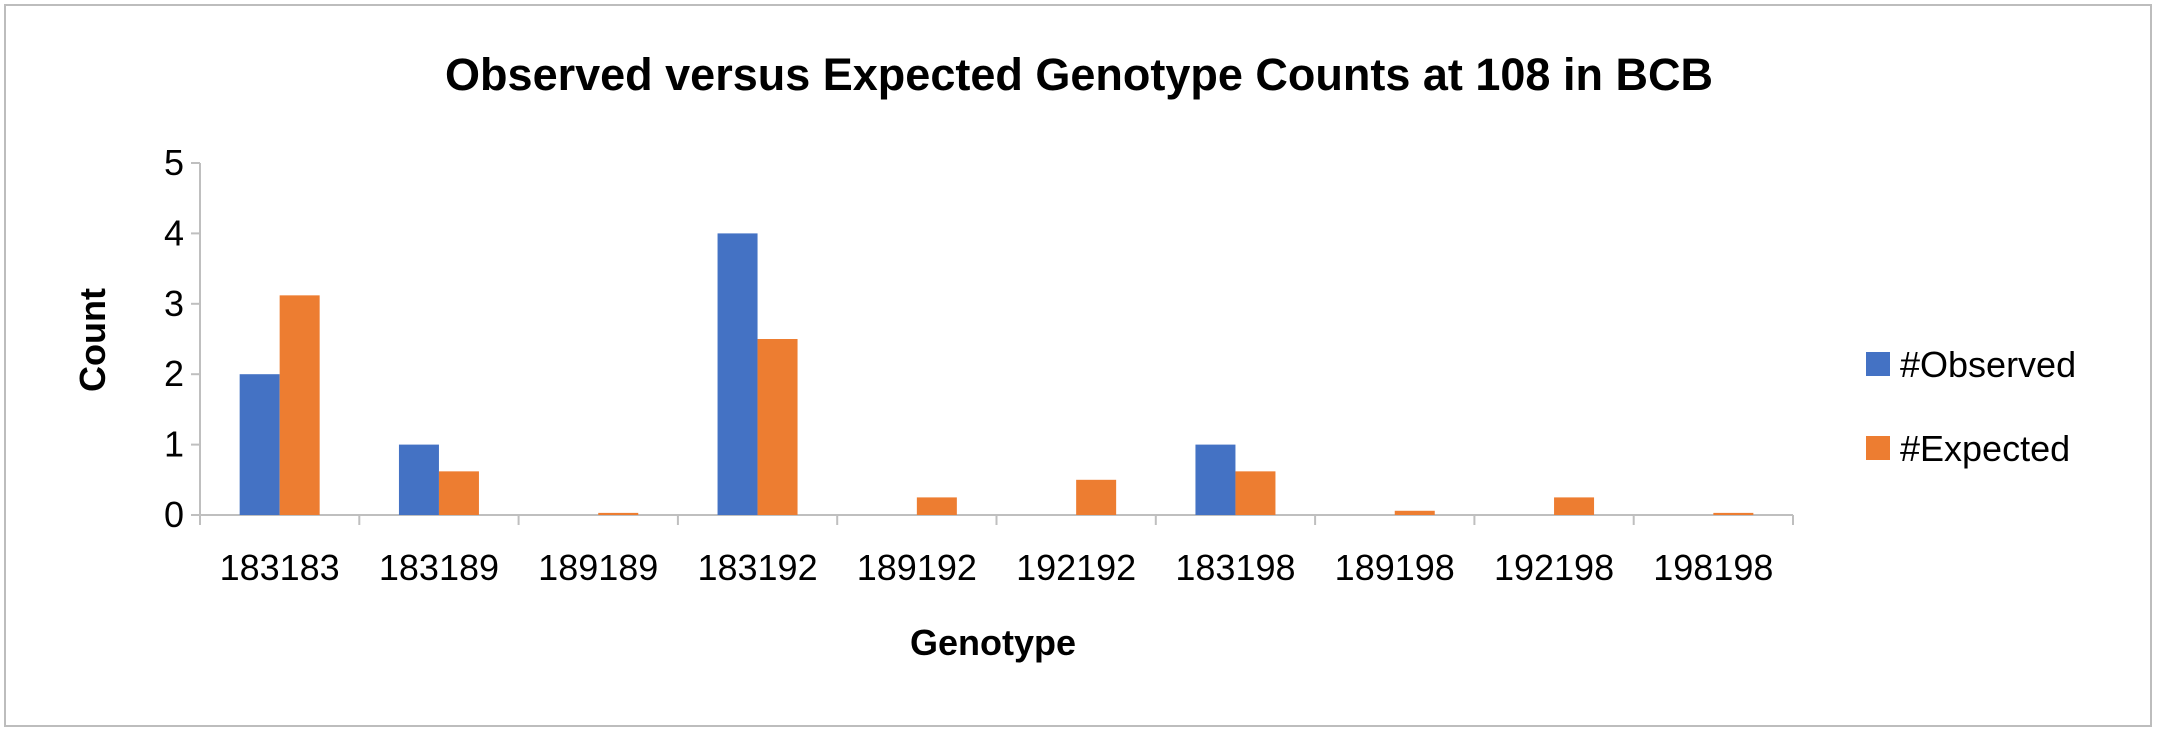  Describe the element at coordinates (1971, 406) in the screenshot. I see `legend: #Observed #Expected` at that location.